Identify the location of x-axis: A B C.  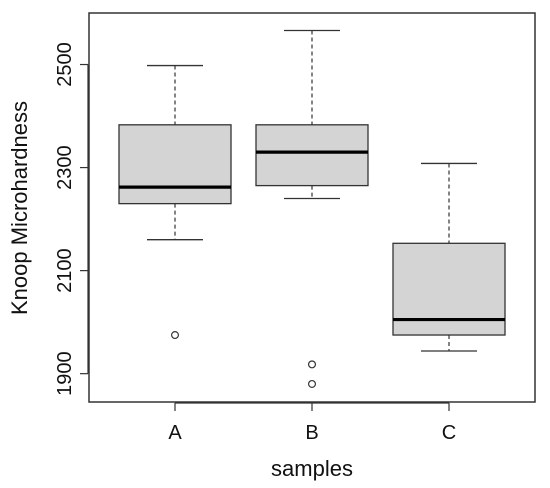
(312, 423).